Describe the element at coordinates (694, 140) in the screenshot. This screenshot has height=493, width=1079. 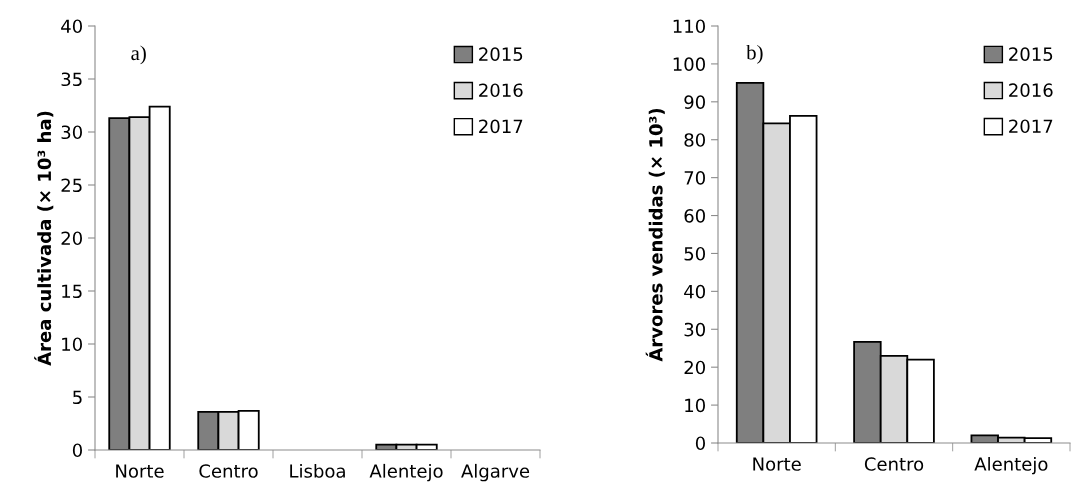
I see `y-tick-label: 80` at that location.